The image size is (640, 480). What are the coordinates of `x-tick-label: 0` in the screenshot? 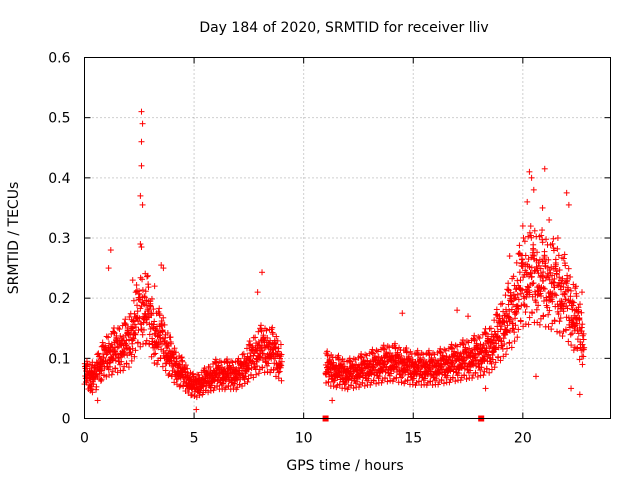 It's located at (84, 439).